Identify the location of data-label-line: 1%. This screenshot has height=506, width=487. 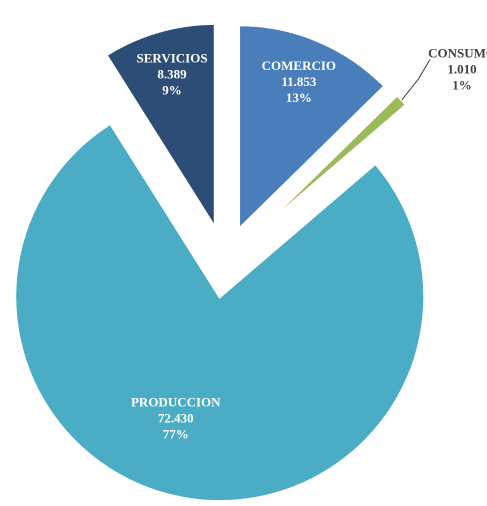
(462, 85).